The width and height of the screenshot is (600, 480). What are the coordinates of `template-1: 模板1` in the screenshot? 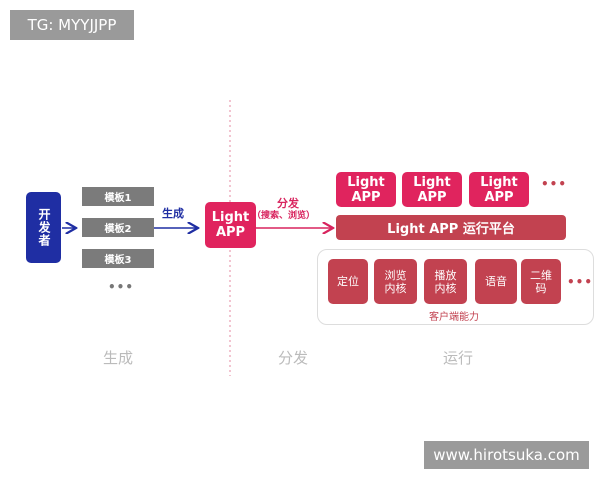 It's located at (118, 196).